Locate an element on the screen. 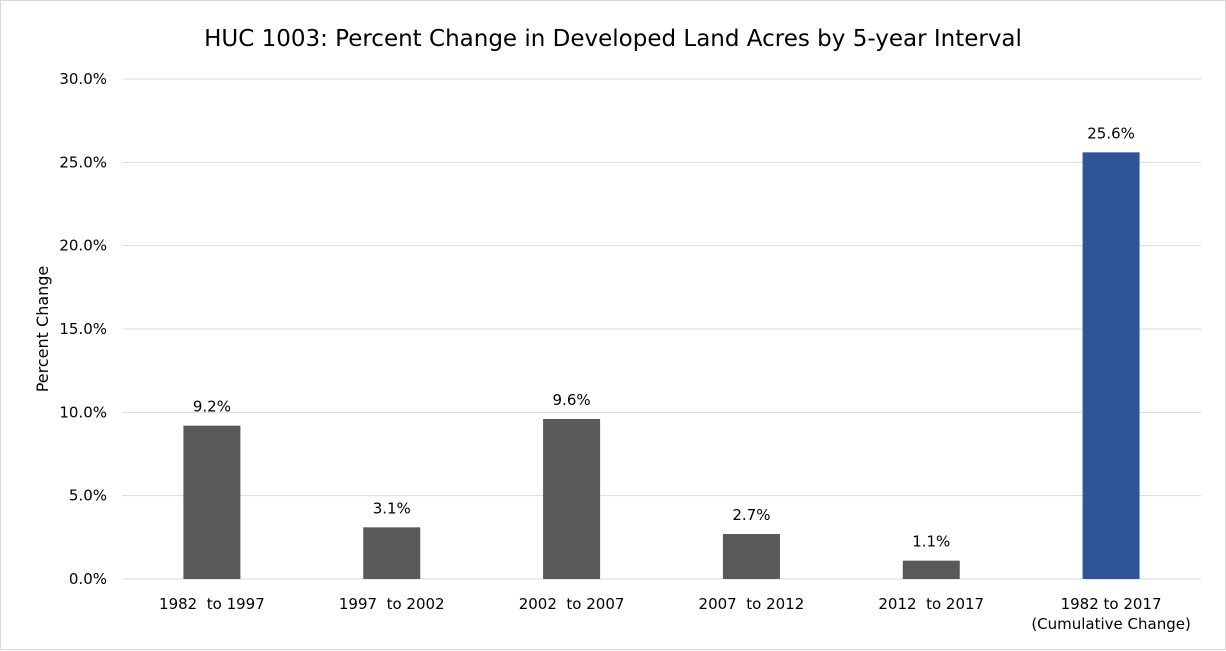 The image size is (1226, 651). y-tick-label: 20.0% is located at coordinates (83, 246).